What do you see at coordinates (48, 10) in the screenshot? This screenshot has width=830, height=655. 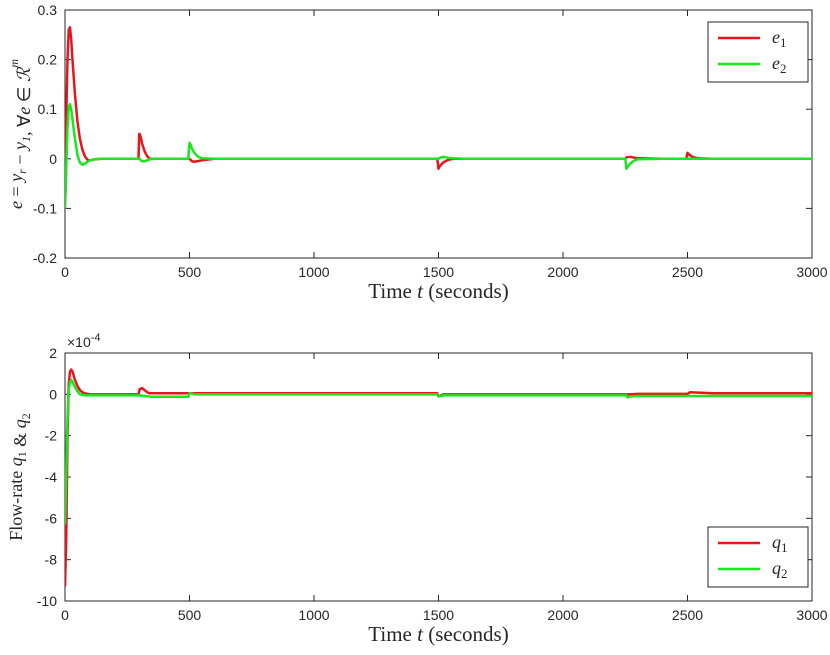 I see `y-tick-label: 0.3` at bounding box center [48, 10].